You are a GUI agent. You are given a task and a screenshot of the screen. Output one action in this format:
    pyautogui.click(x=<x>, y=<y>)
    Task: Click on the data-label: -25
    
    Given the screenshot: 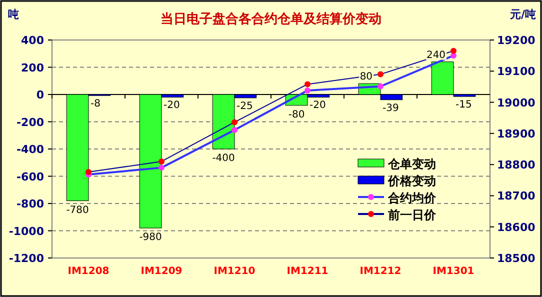 What is the action you would take?
    pyautogui.click(x=244, y=106)
    